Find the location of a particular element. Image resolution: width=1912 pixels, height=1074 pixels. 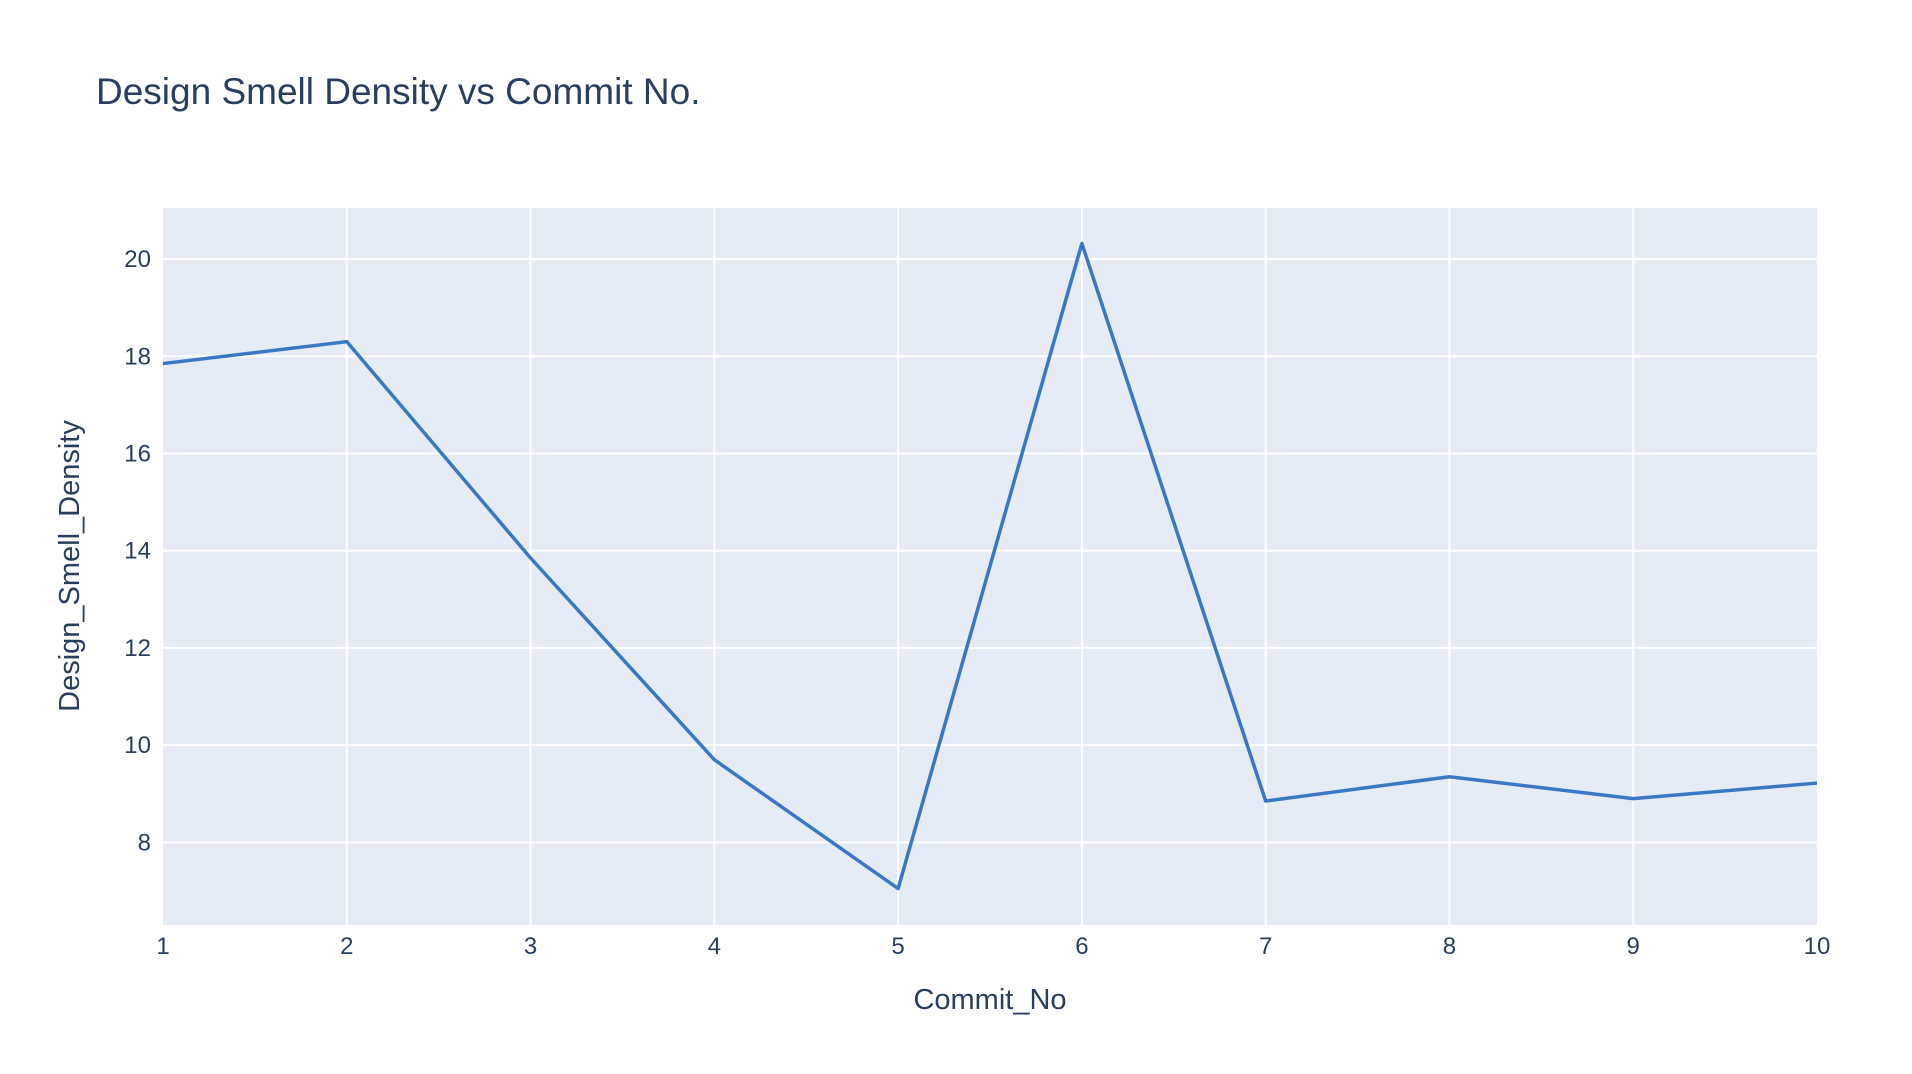

x-tick-label: 5 is located at coordinates (897, 946).